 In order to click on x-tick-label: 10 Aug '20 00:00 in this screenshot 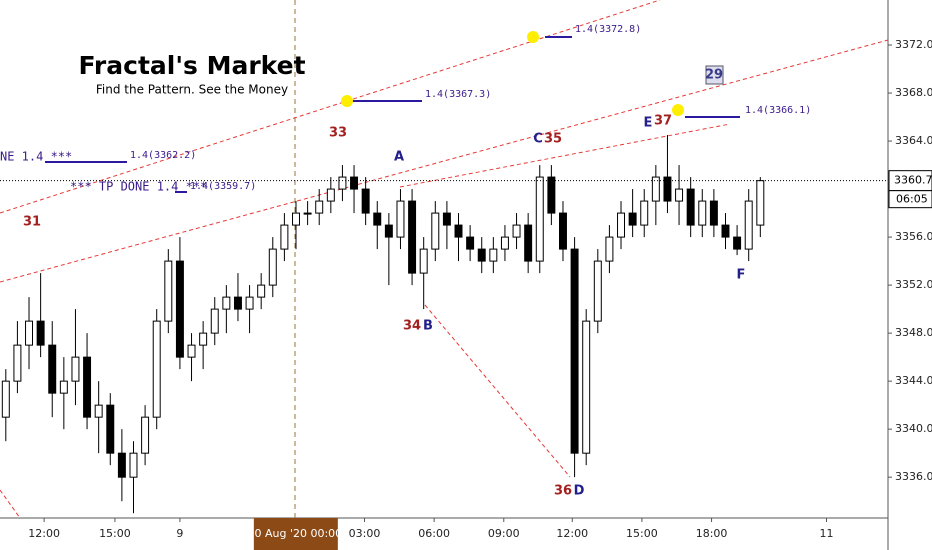, I will do `click(294, 533)`.